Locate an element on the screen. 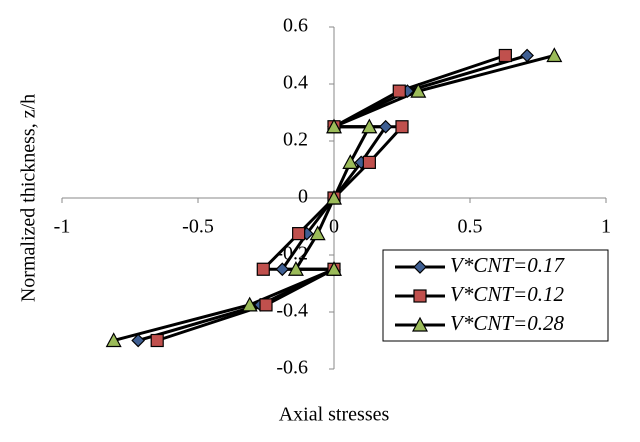 This screenshot has width=640, height=442. y-tick-label: 0.6 is located at coordinates (295, 26).